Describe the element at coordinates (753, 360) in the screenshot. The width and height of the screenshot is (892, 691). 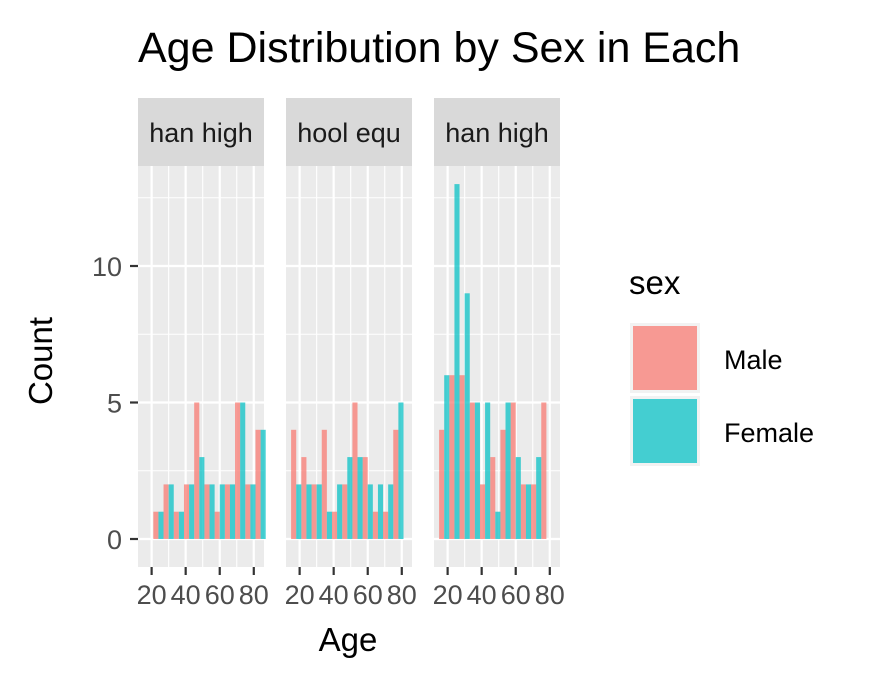
I see `legend-label-male: Male` at that location.